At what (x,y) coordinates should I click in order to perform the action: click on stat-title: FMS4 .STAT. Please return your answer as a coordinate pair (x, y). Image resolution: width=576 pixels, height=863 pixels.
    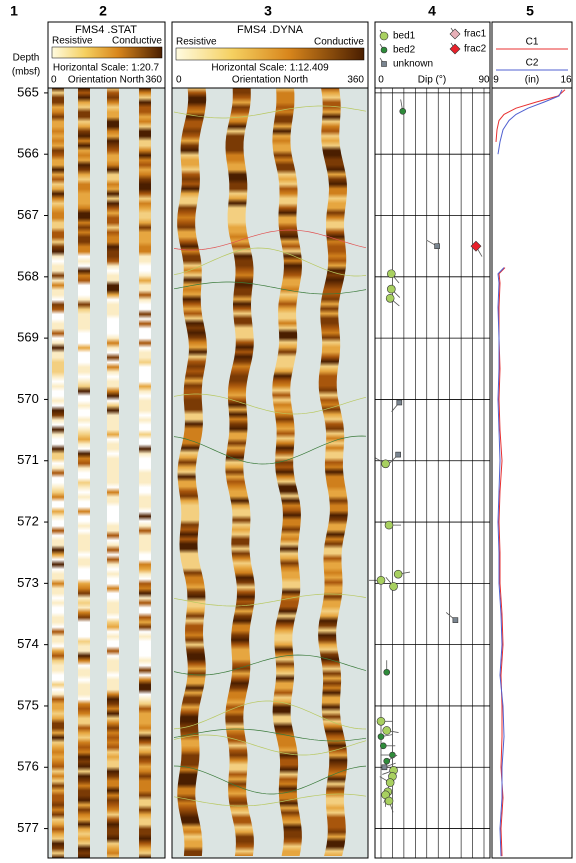
    Looking at the image, I should click on (106, 30).